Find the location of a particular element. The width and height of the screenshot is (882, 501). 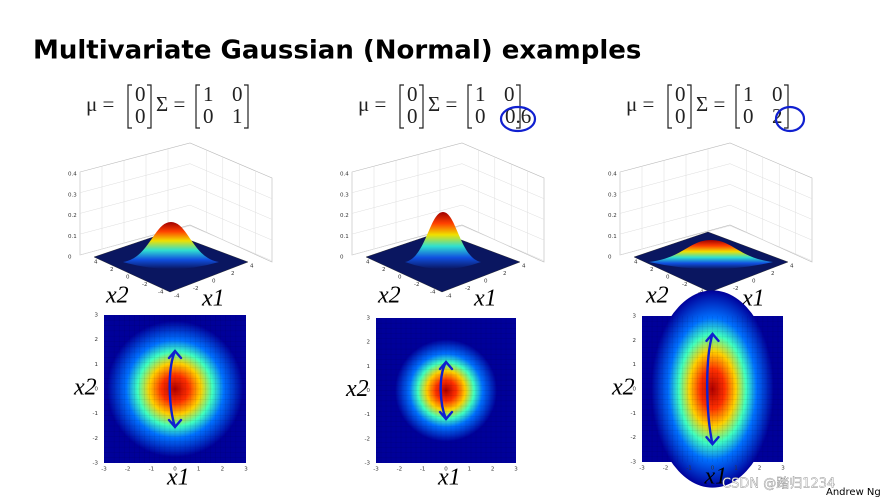

heat-y-tick-label: -1 is located at coordinates (633, 414).